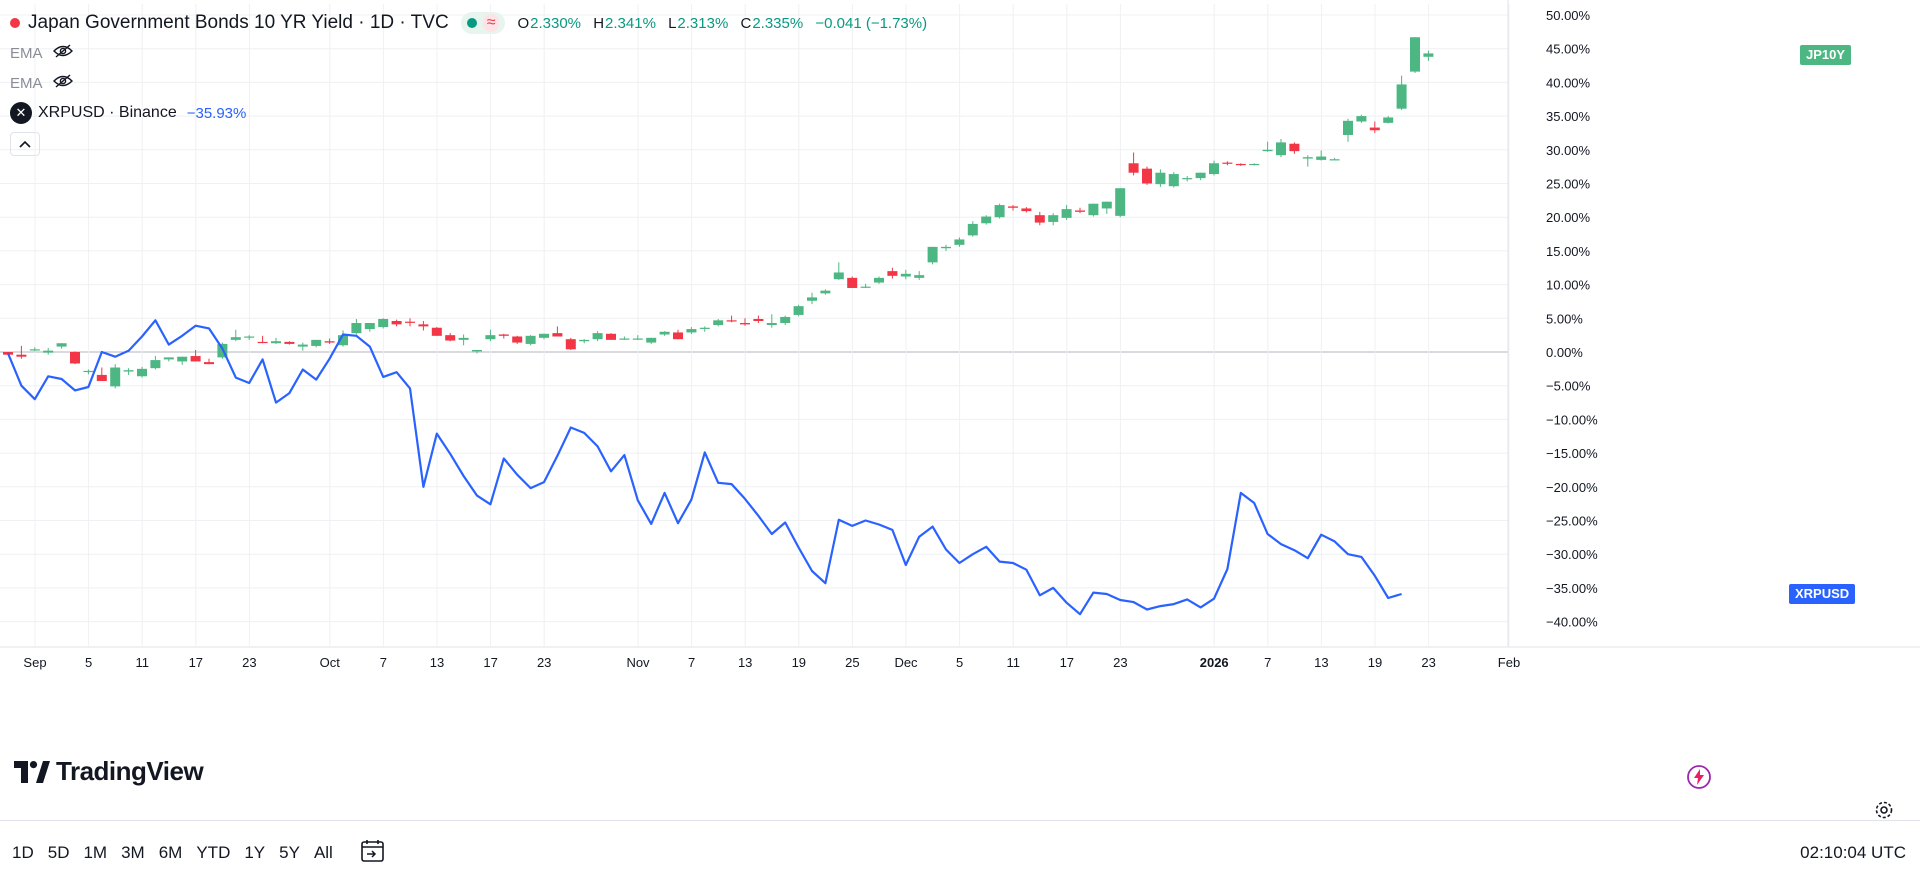  I want to click on range-5y: 5Y, so click(289, 852).